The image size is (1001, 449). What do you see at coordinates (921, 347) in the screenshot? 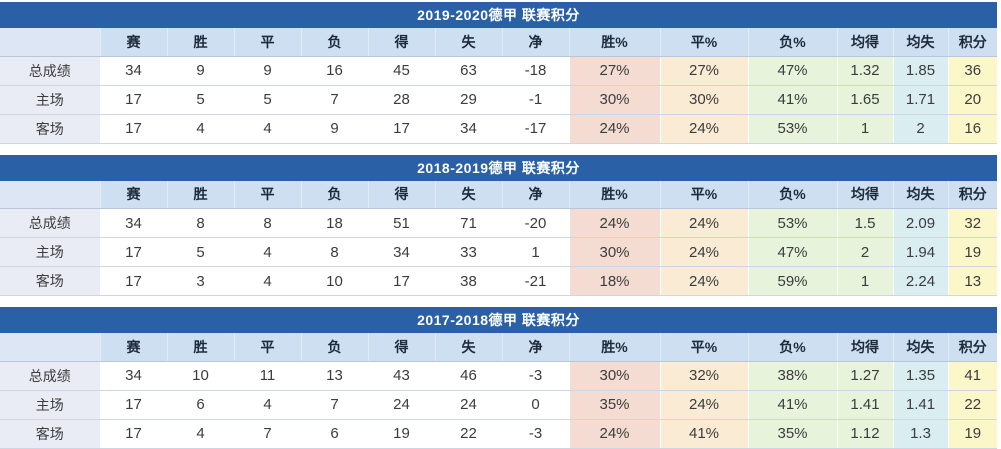
I see `column-header-avg-goals-against: 均失` at bounding box center [921, 347].